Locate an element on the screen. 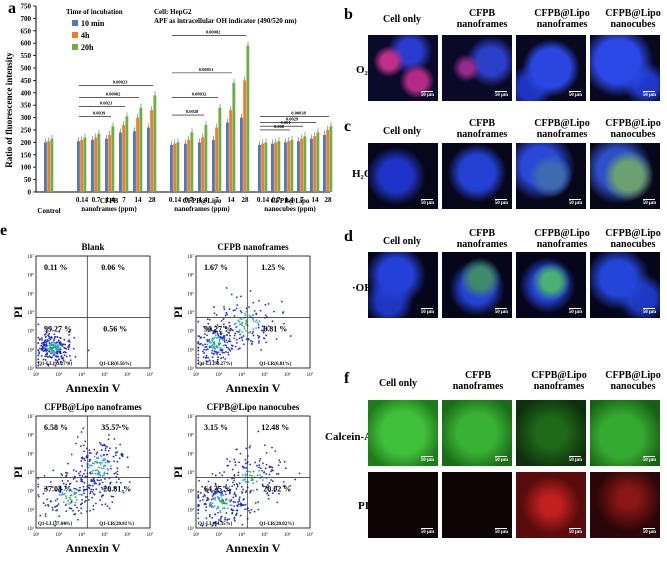 This screenshot has height=562, width=667. xgroup-lipo-cubes-line2: nanocubes (ppm) is located at coordinates (290, 209).